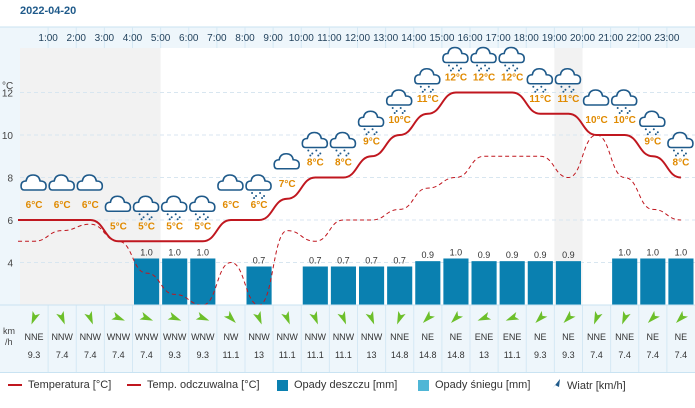 Image resolution: width=695 pixels, height=408 pixels. Describe the element at coordinates (59, 385) in the screenshot. I see `legend-temp: Temperatura [°C]` at that location.